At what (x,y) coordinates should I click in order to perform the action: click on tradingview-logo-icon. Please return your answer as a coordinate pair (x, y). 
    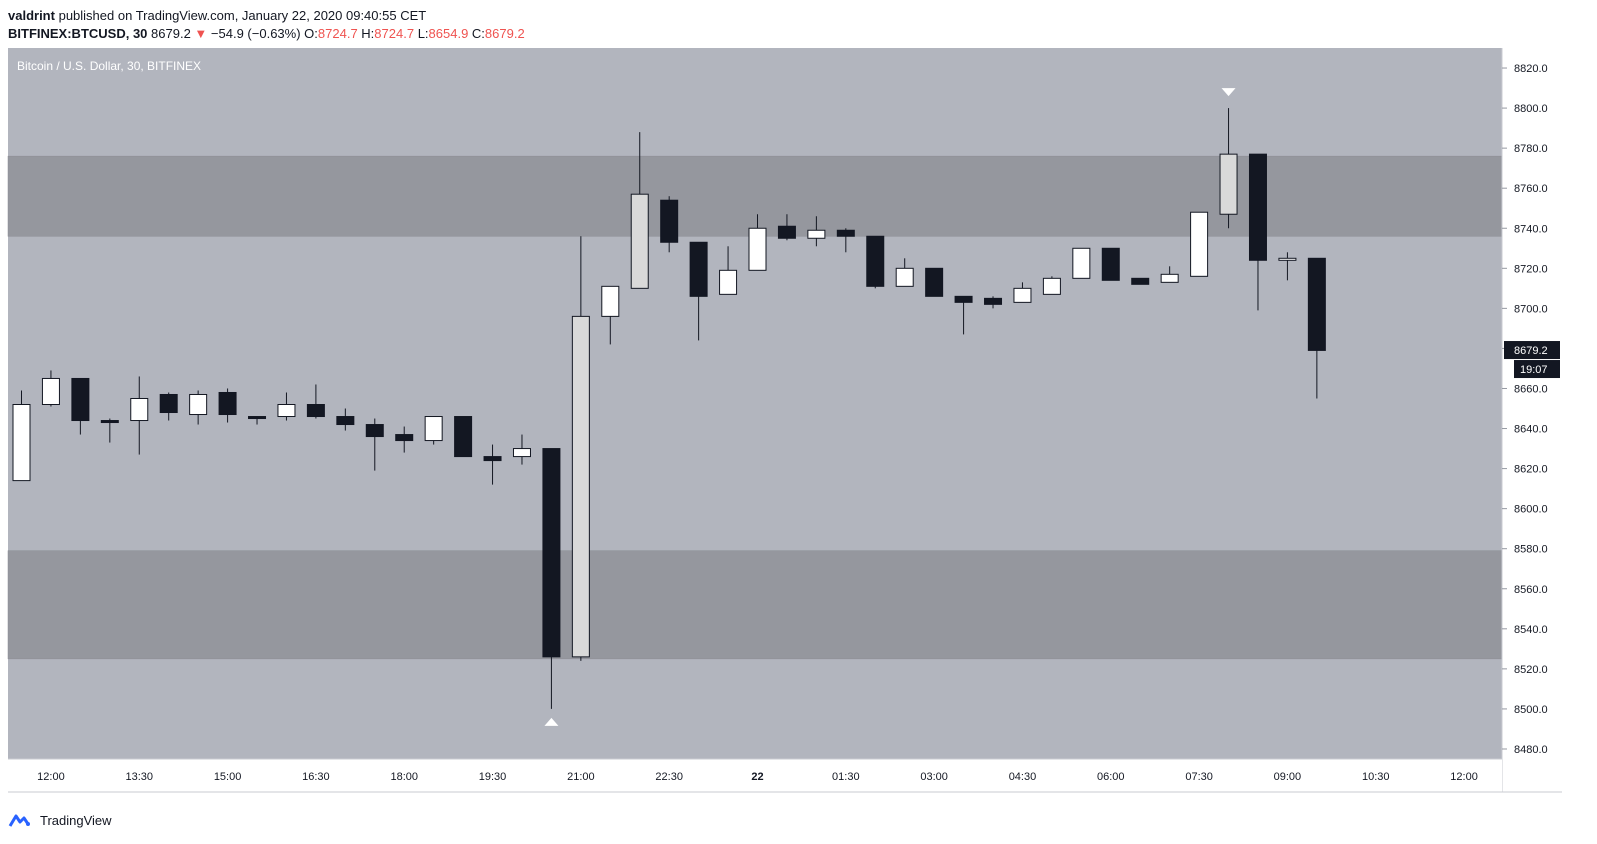
    Looking at the image, I should click on (19, 820).